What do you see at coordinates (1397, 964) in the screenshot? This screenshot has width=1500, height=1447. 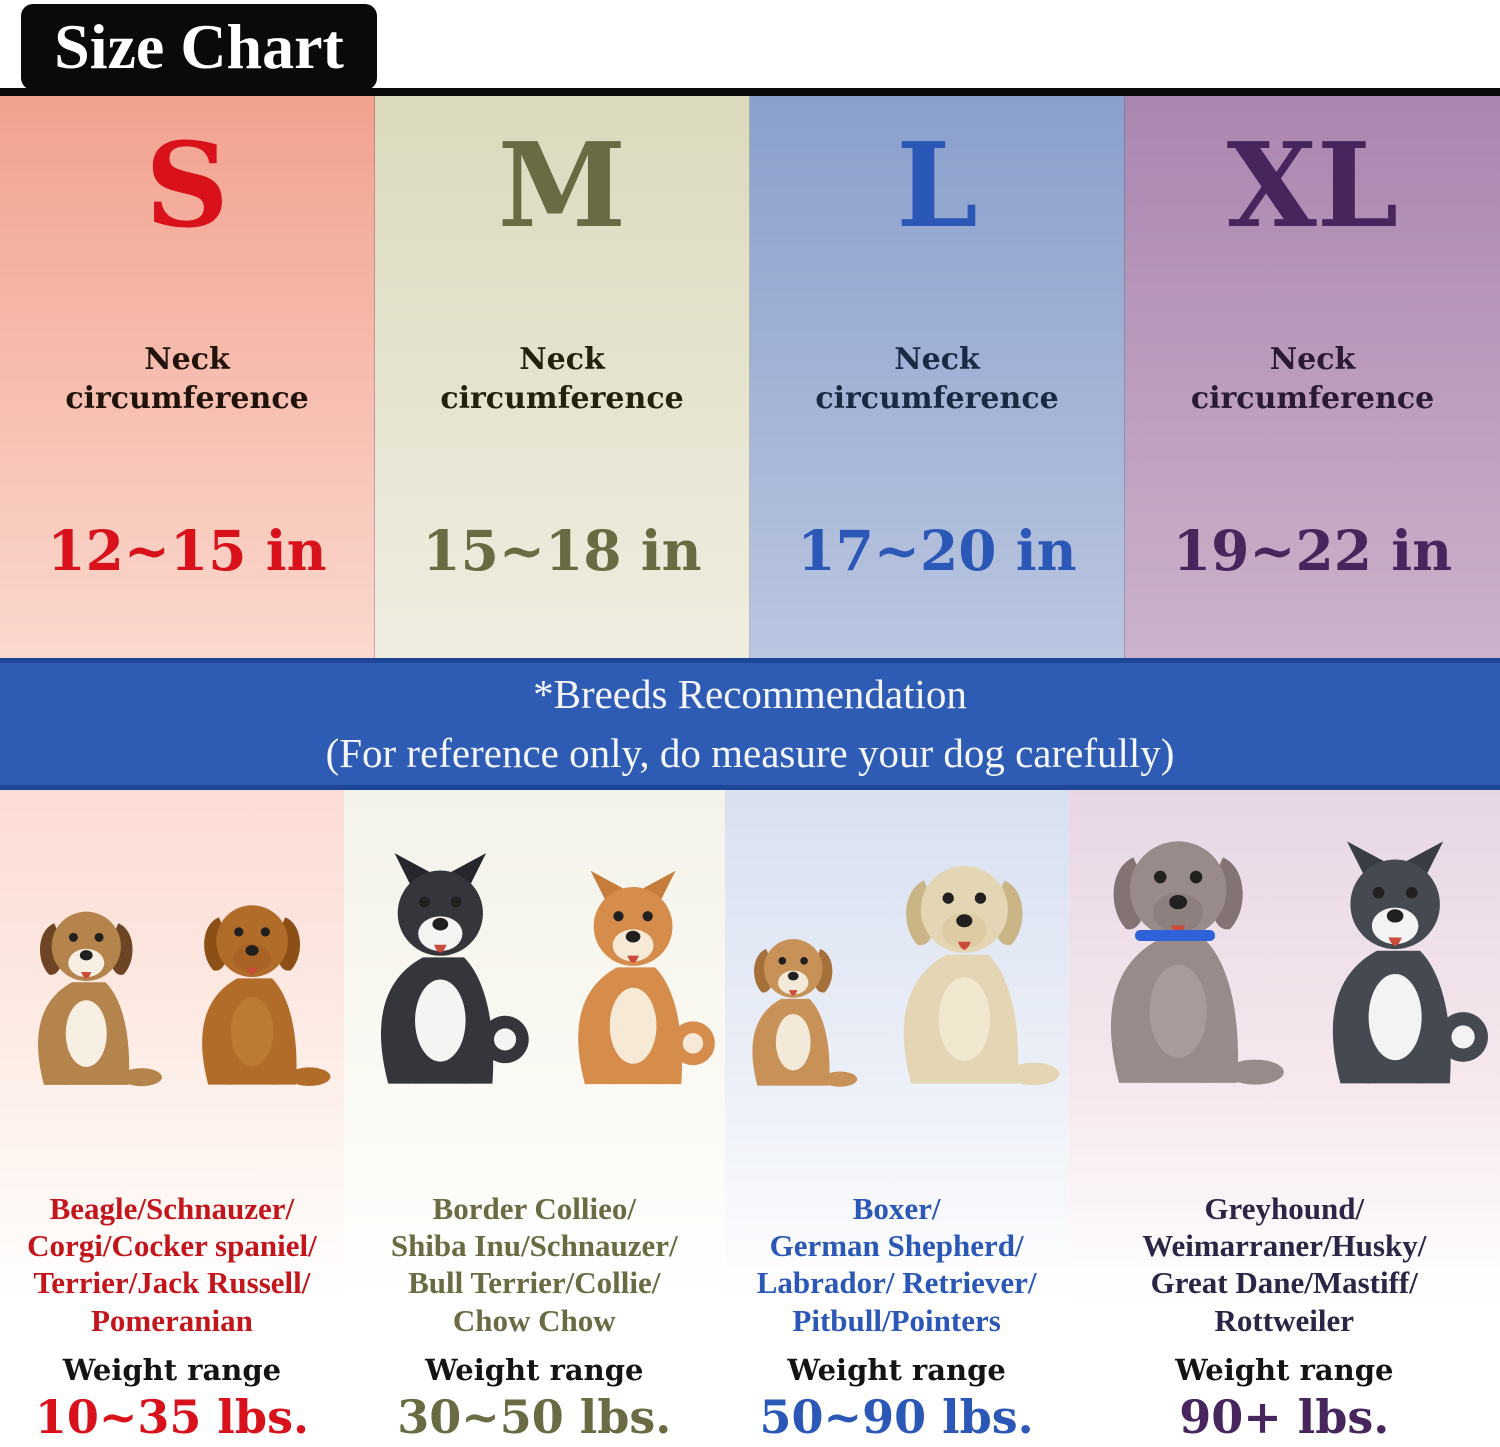 I see `husky-dog-image` at bounding box center [1397, 964].